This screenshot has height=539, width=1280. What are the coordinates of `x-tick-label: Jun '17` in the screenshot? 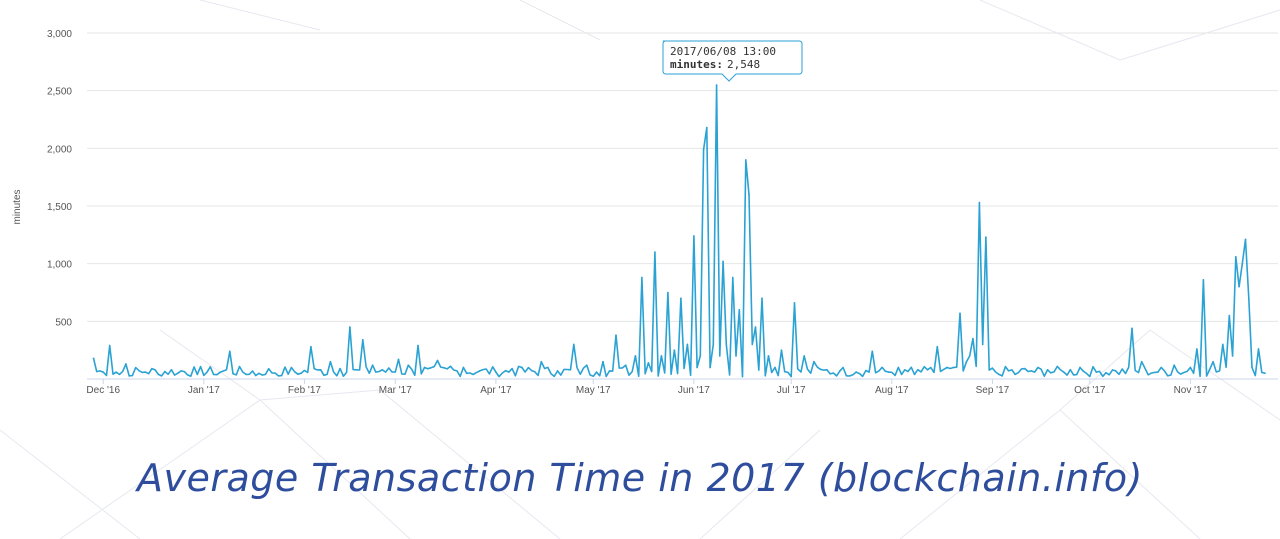 It's located at (694, 390).